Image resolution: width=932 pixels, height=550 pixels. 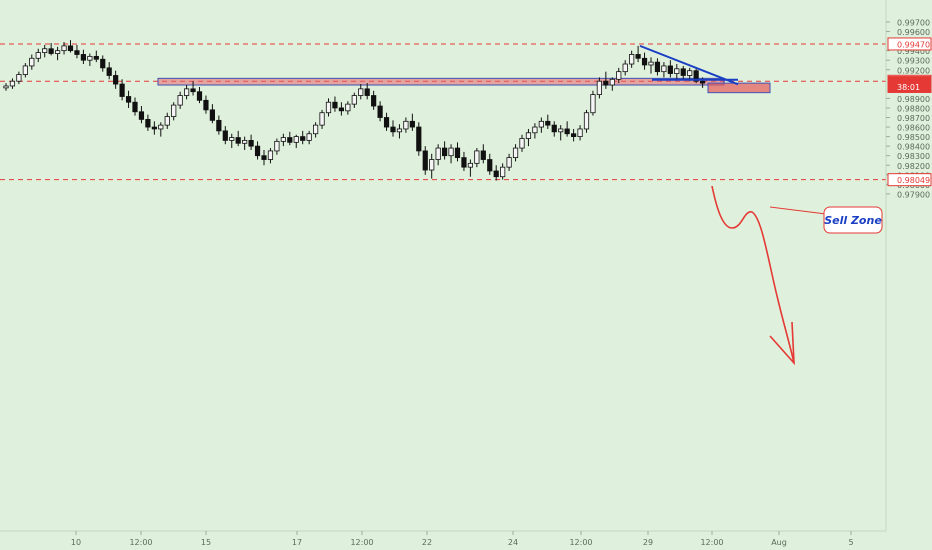 I want to click on projection-arrowhead, so click(x=782, y=343).